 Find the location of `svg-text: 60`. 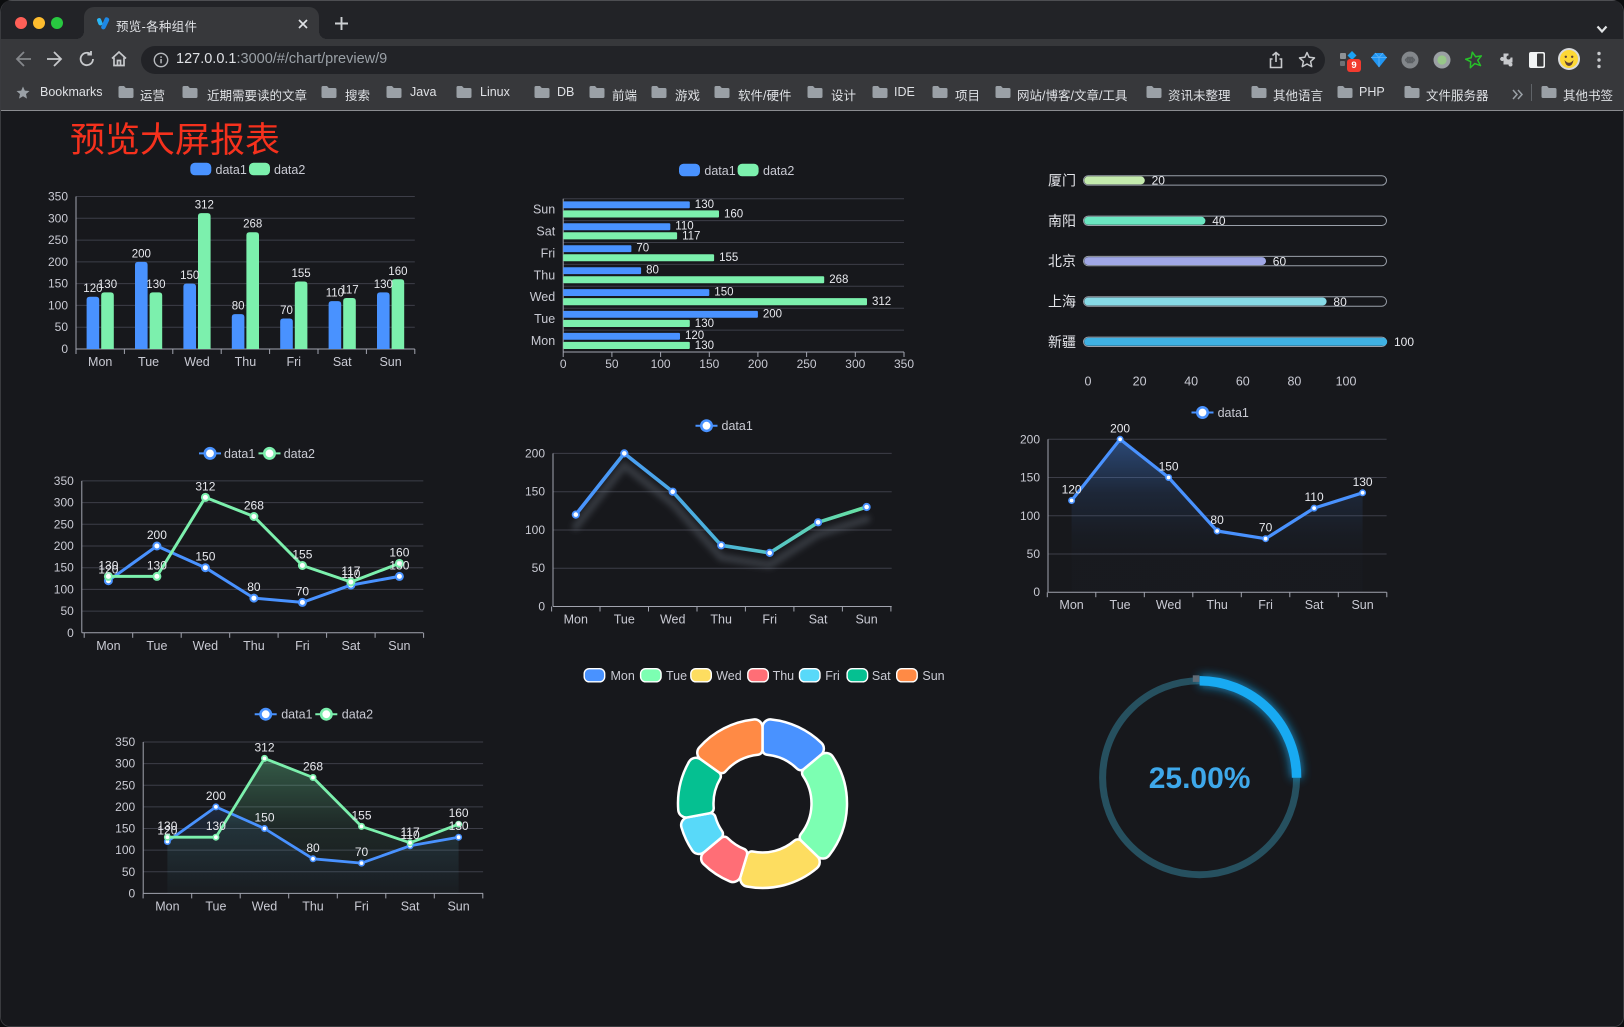

svg-text: 60 is located at coordinates (1243, 382).